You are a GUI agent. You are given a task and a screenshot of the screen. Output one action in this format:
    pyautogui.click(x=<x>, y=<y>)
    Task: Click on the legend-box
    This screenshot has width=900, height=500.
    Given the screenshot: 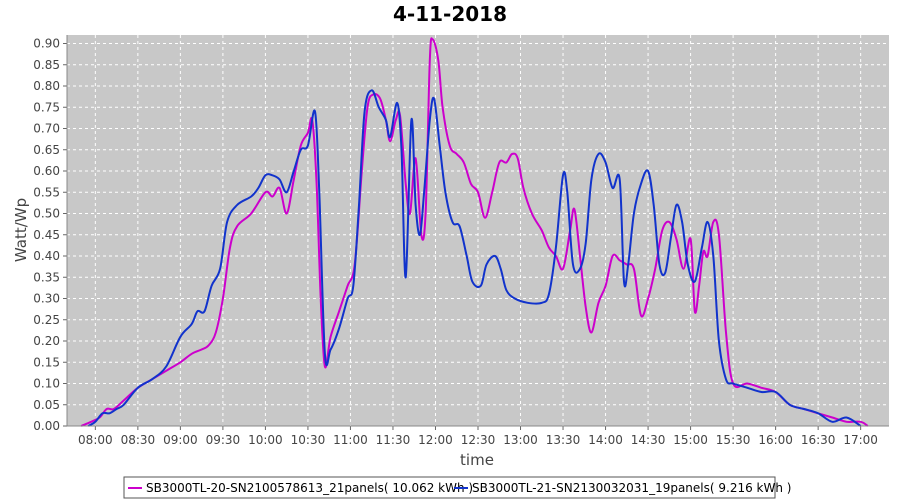 What is the action you would take?
    pyautogui.click(x=449, y=487)
    